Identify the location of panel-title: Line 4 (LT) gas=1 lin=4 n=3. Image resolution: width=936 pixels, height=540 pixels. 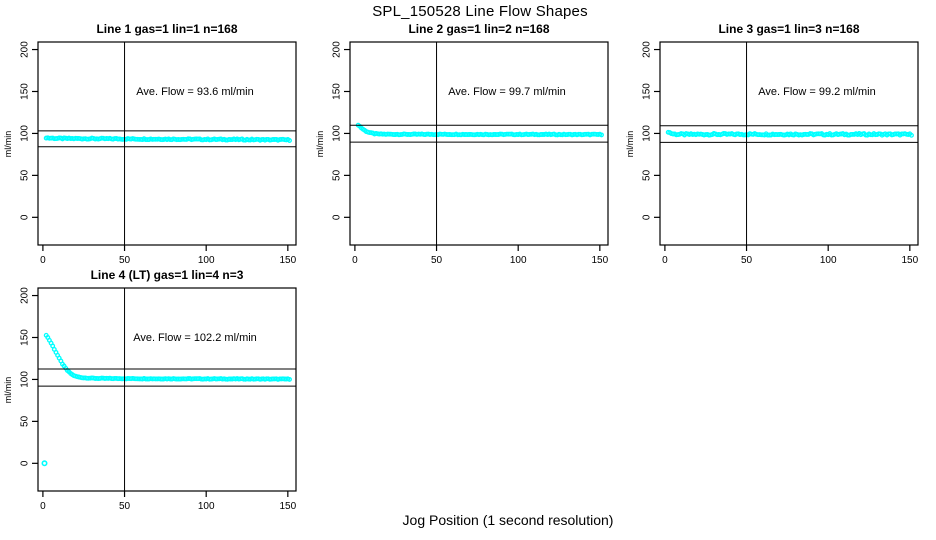
(167, 275).